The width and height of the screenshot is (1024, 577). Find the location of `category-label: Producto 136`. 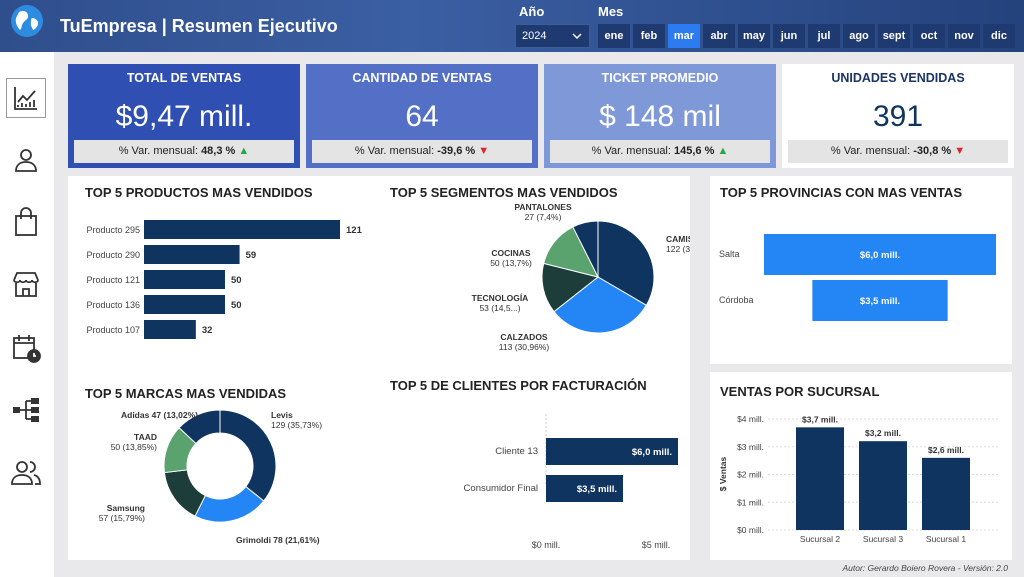

category-label: Producto 136 is located at coordinates (113, 305).